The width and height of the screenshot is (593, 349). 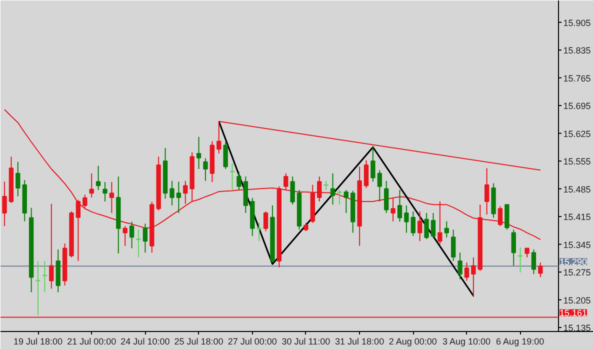 What do you see at coordinates (577, 161) in the screenshot?
I see `y-tick-label: 15.555` at bounding box center [577, 161].